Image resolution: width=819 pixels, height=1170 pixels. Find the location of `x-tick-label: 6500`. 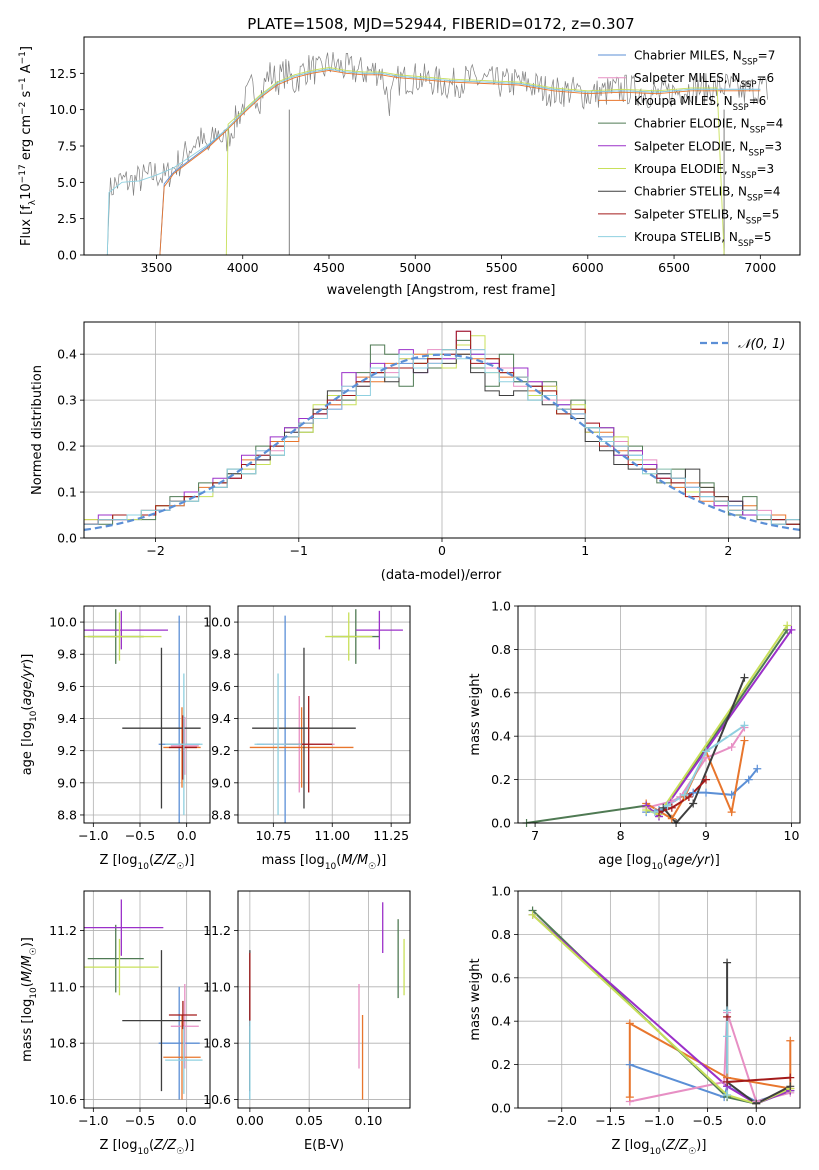

x-tick-label: 6500 is located at coordinates (674, 267).